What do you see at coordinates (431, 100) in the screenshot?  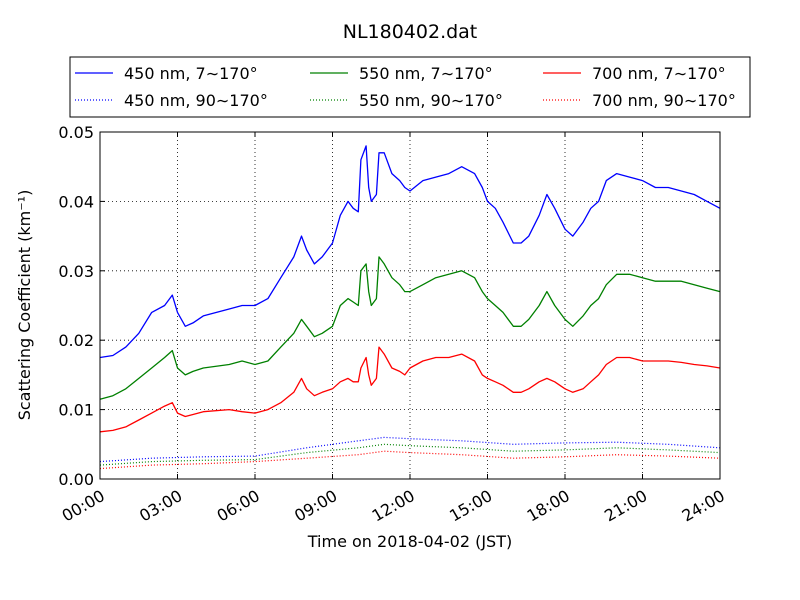 I see `legend-label: 550 nm, 90∼170°` at bounding box center [431, 100].